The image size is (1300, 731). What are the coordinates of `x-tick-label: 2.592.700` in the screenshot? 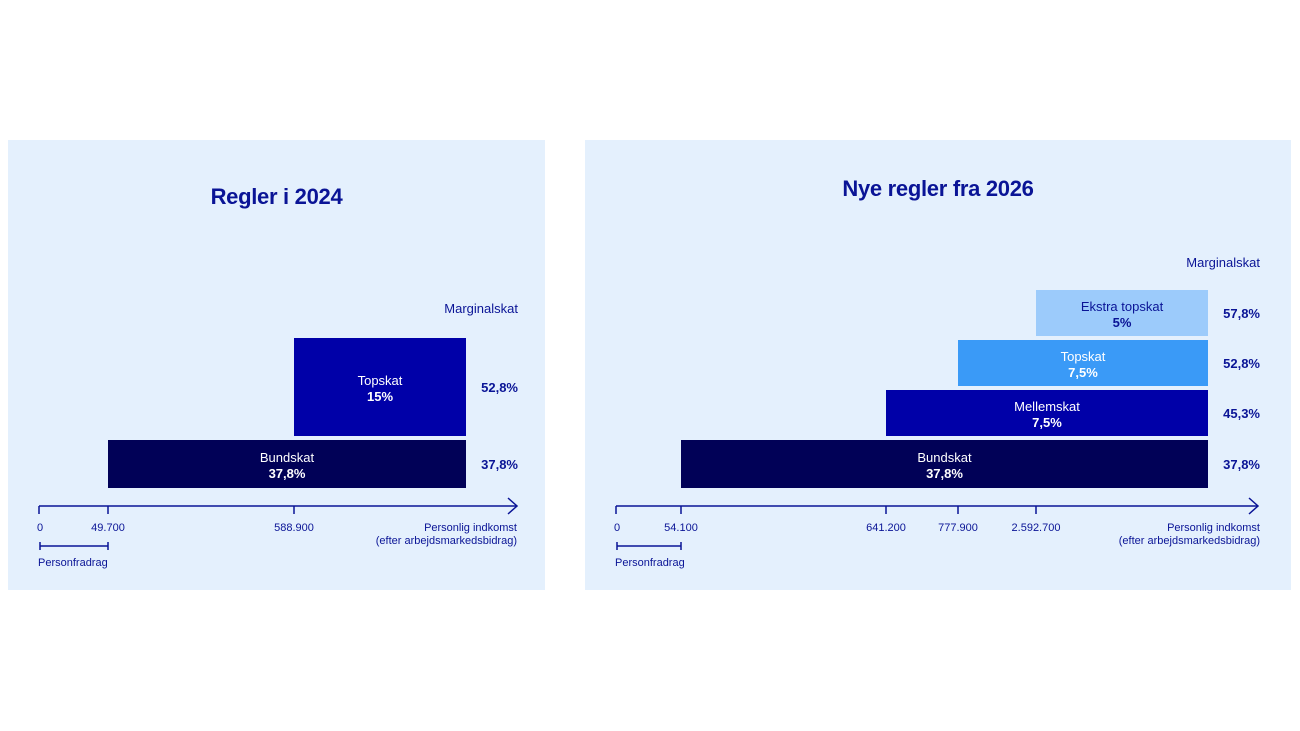 It's located at (1036, 528).